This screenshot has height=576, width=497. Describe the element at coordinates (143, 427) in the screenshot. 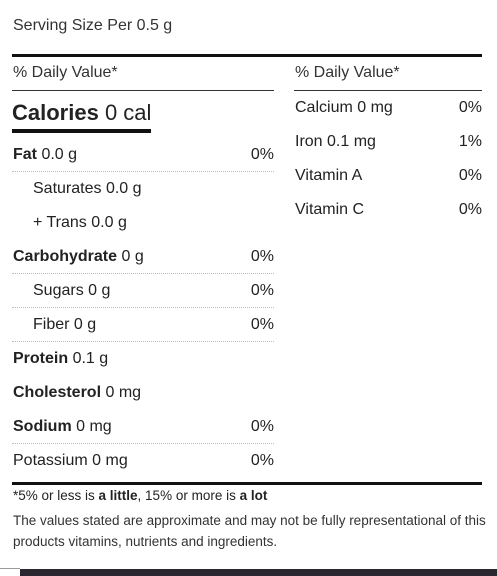

I see `nutrient-row: Sodium 0 mg 0%` at that location.